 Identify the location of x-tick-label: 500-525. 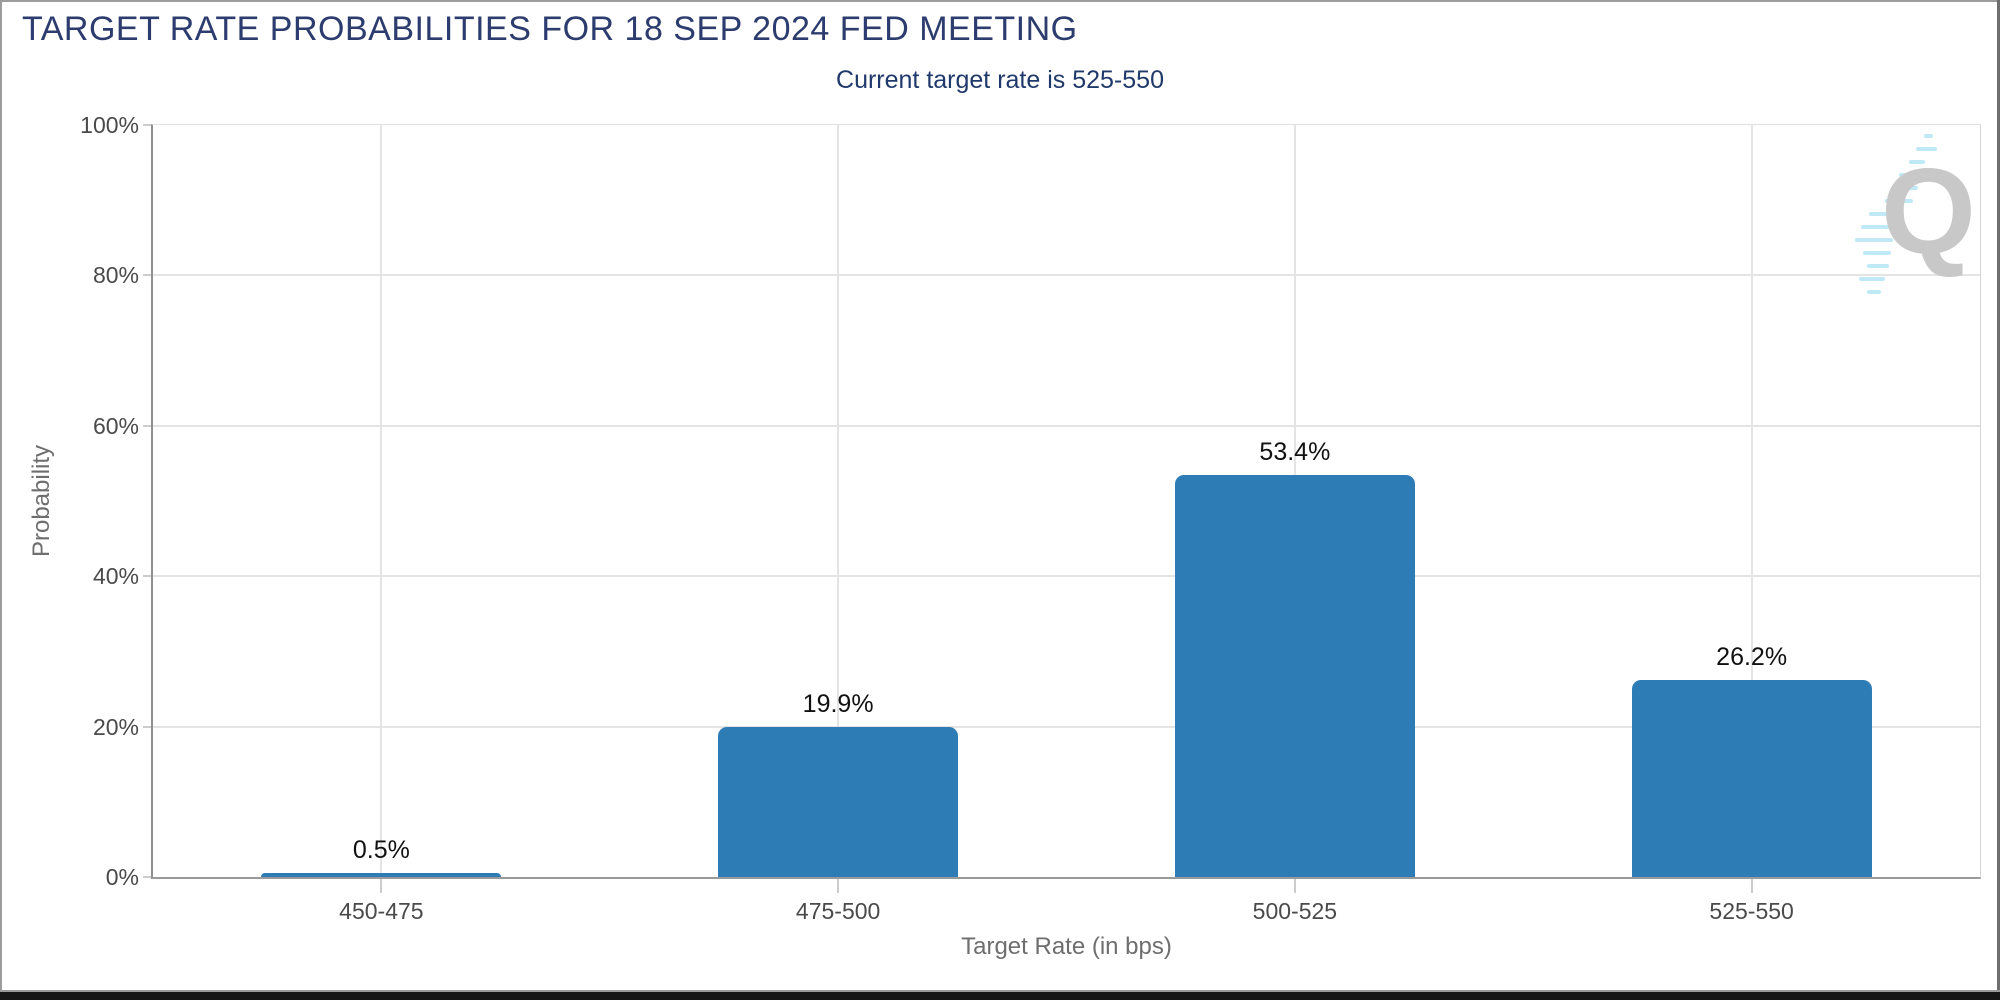
(1295, 911).